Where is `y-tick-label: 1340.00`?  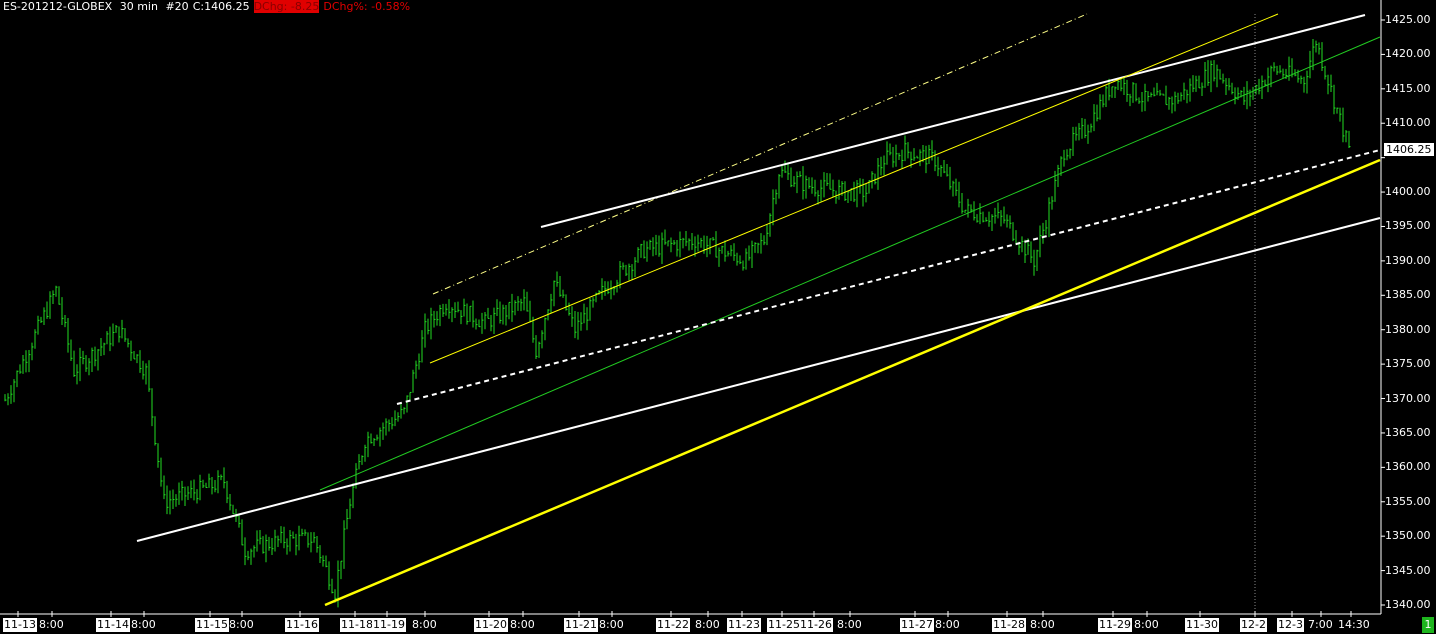
y-tick-label: 1340.00 is located at coordinates (1408, 604).